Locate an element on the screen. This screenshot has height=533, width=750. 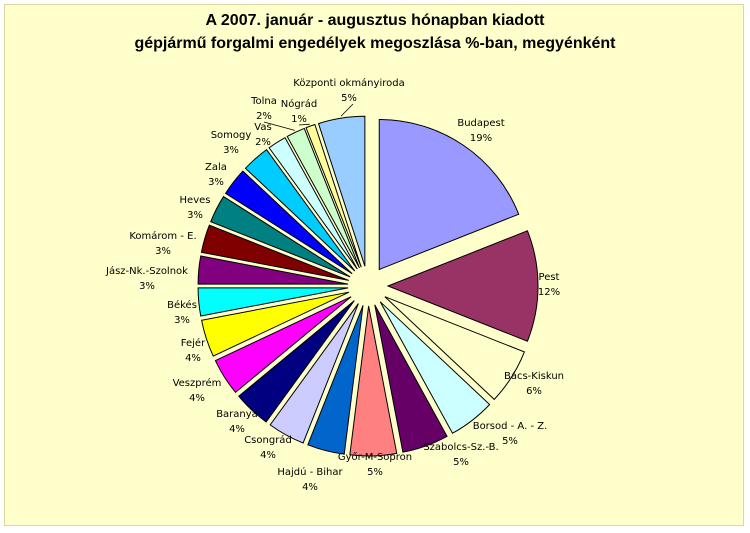
slice-label-somogy: Somogy 3% is located at coordinates (231, 143).